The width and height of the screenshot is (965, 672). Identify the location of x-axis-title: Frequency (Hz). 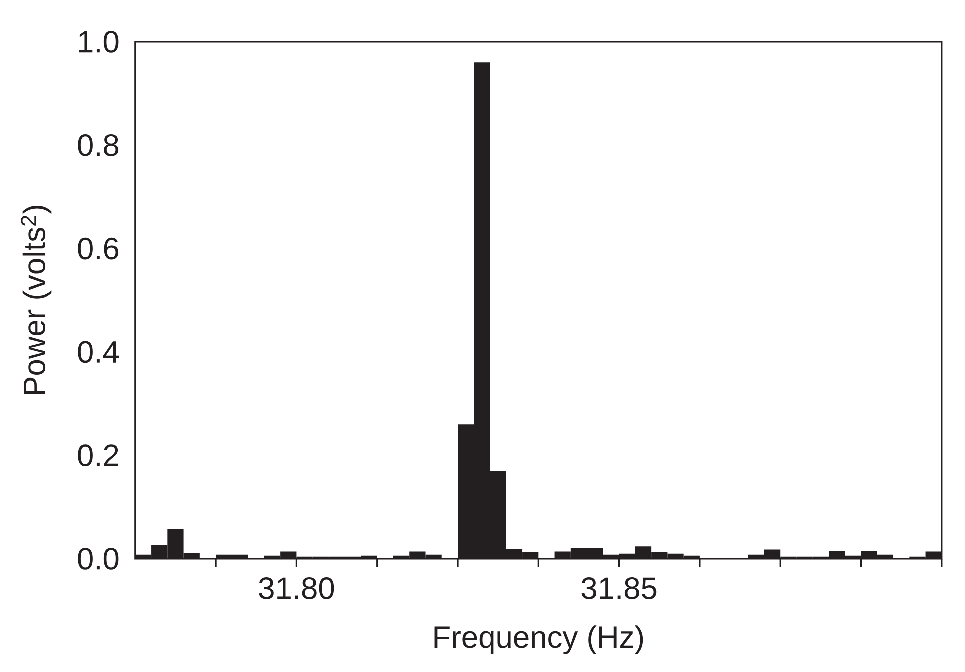
(539, 640).